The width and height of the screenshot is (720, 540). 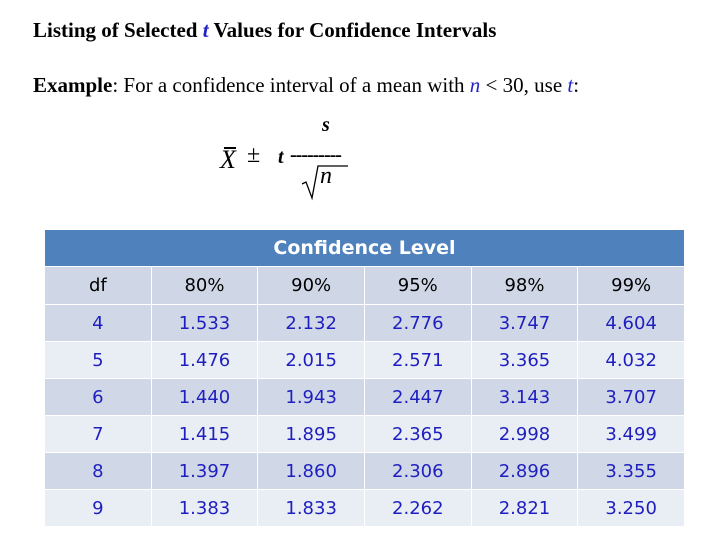 What do you see at coordinates (316, 155) in the screenshot?
I see `fraction-bar: ---------` at bounding box center [316, 155].